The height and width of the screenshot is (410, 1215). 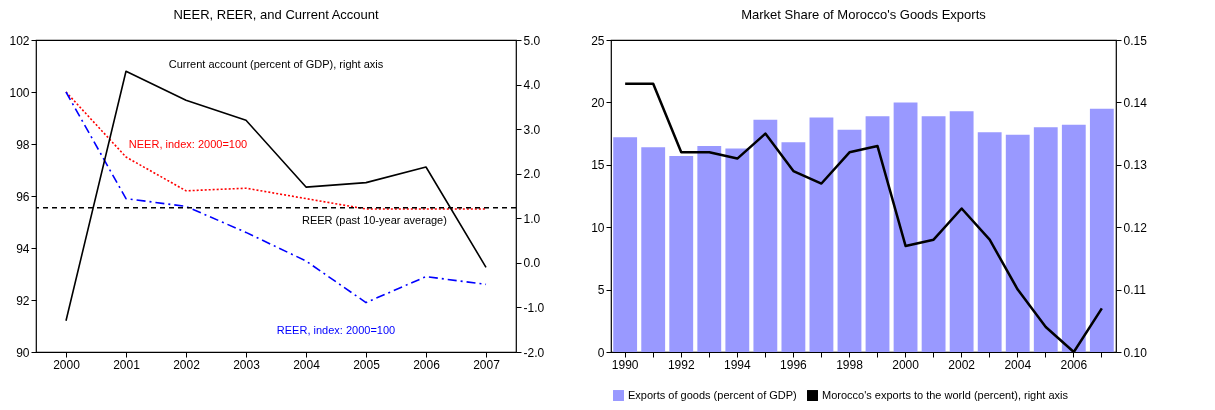 I want to click on y2-tick-label: 0.12, so click(x=1135, y=227).